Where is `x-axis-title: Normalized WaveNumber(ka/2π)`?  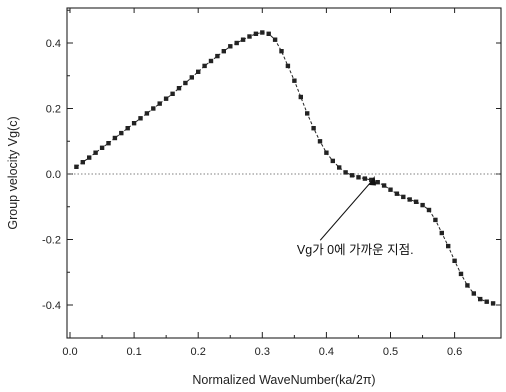
x-axis-title: Normalized WaveNumber(ka/2π) is located at coordinates (283, 380).